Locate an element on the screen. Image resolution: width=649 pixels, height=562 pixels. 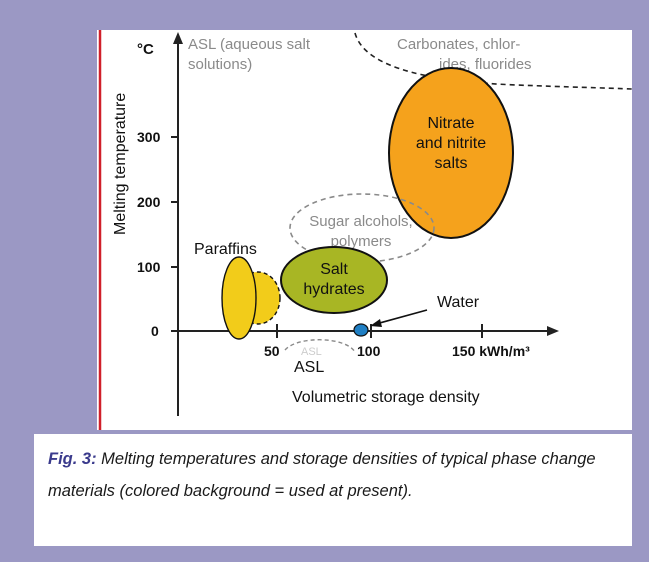
asl-bottom-label: ASL is located at coordinates (309, 367).